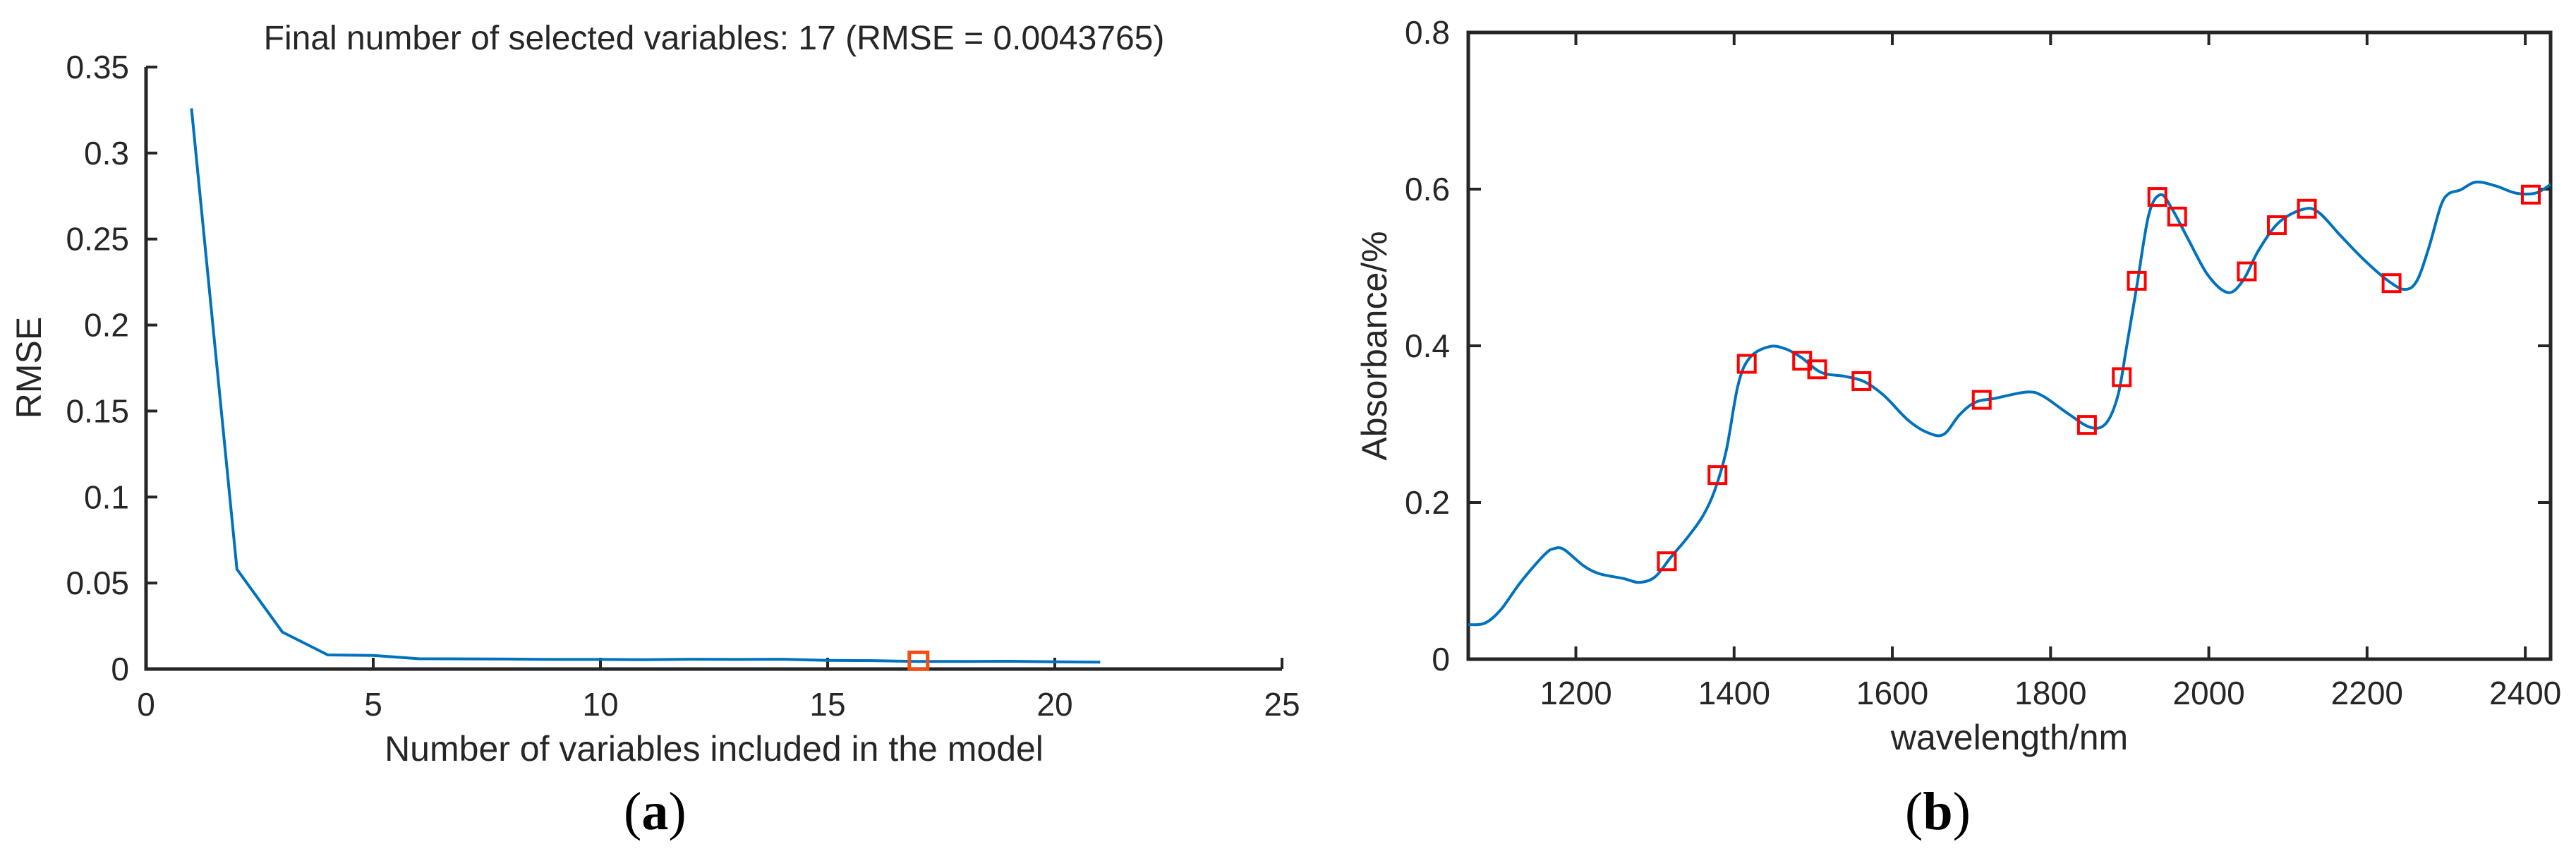 The height and width of the screenshot is (861, 2576). What do you see at coordinates (1428, 502) in the screenshot?
I see `chart-b-y-tick-label: 0.2` at bounding box center [1428, 502].